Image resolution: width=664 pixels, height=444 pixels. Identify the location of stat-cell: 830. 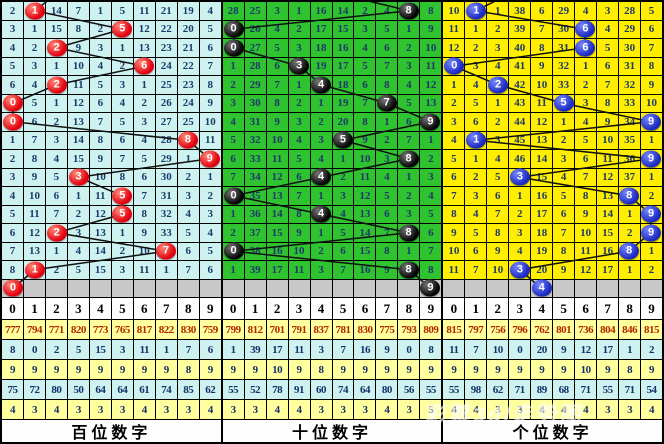
(365, 329).